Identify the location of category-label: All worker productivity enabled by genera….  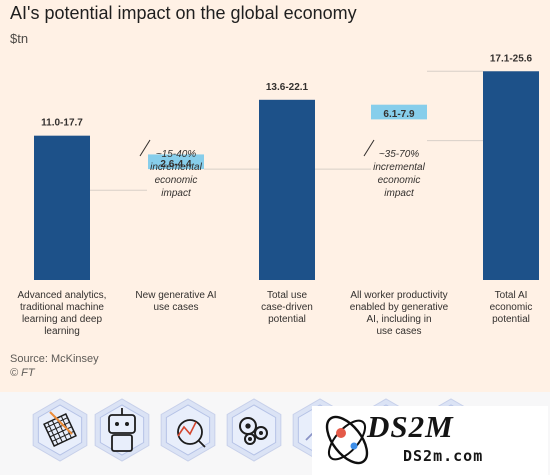
(399, 313).